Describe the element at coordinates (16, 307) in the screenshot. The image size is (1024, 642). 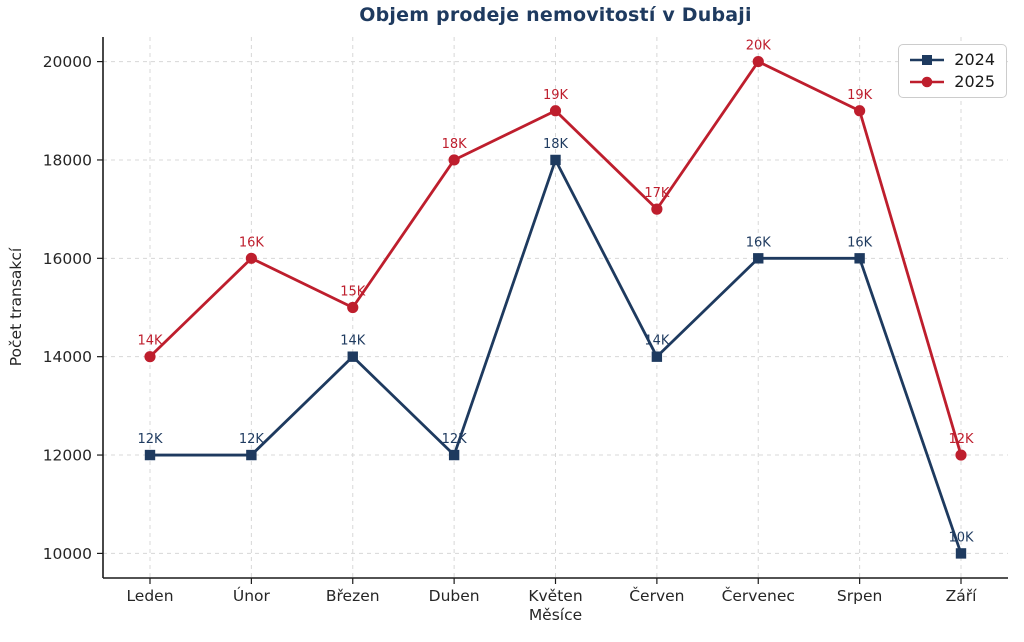
I see `y-axis-label: Počet transakcí` at that location.